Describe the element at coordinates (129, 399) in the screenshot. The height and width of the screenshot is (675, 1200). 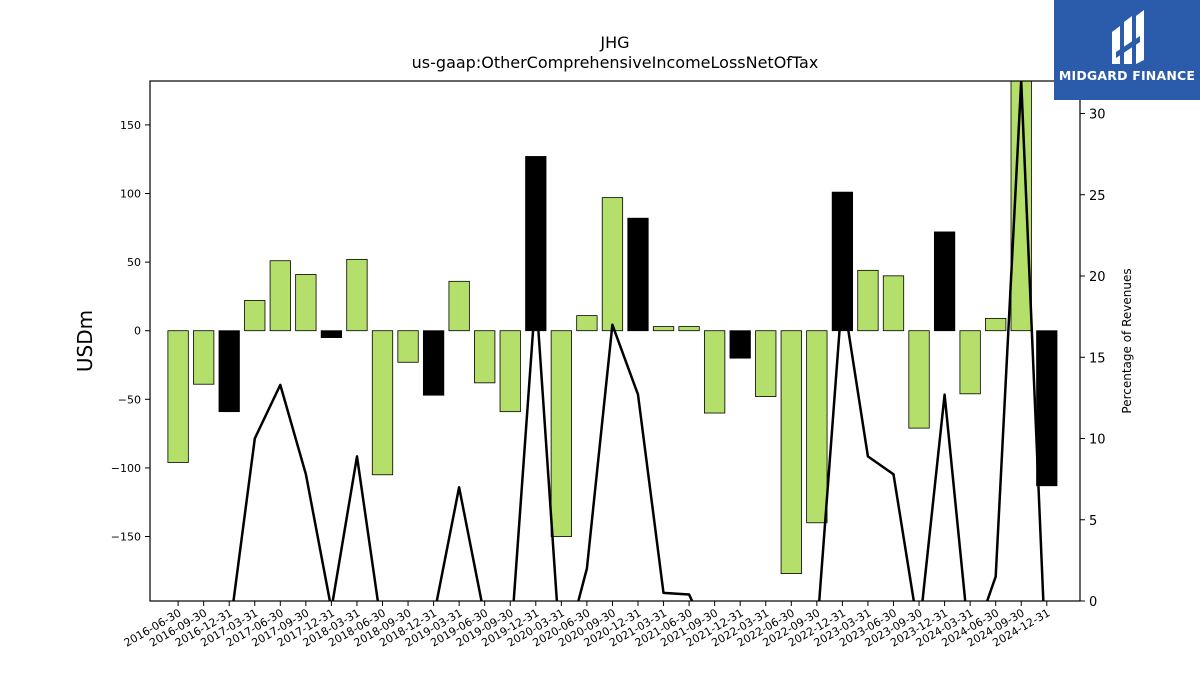
I see `y-tick-label: −50` at that location.